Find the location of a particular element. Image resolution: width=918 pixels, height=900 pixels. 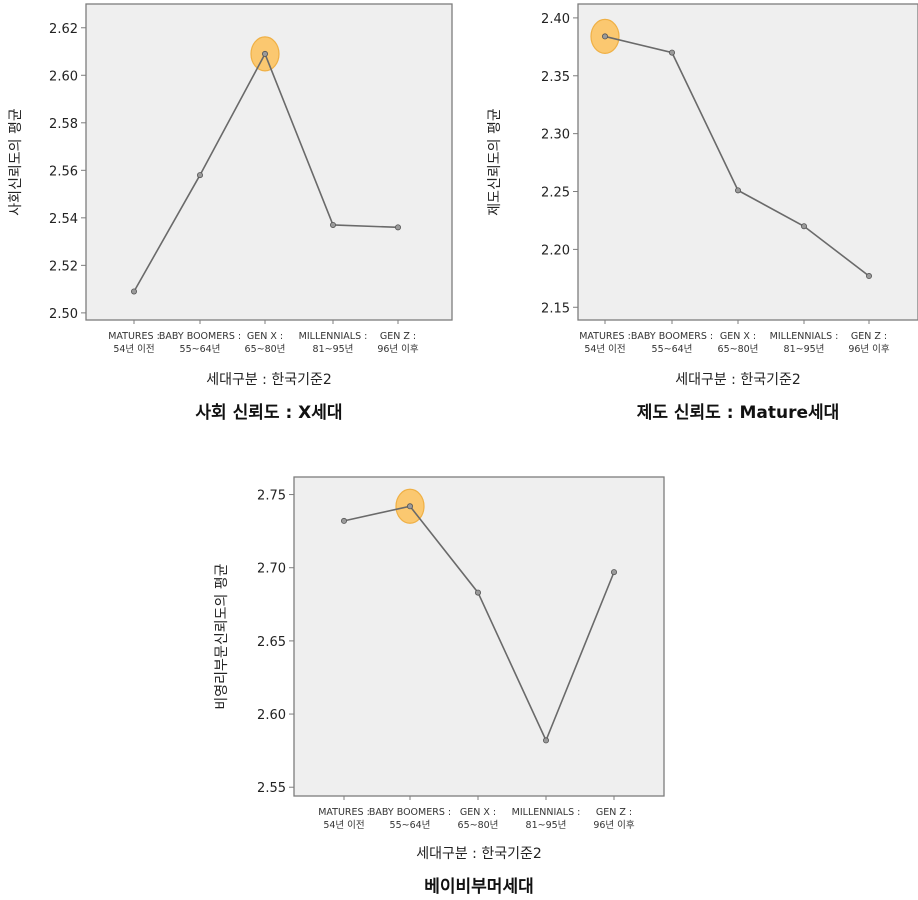

y-axis-title: 사회신뢰도의 평균 is located at coordinates (16, 162).